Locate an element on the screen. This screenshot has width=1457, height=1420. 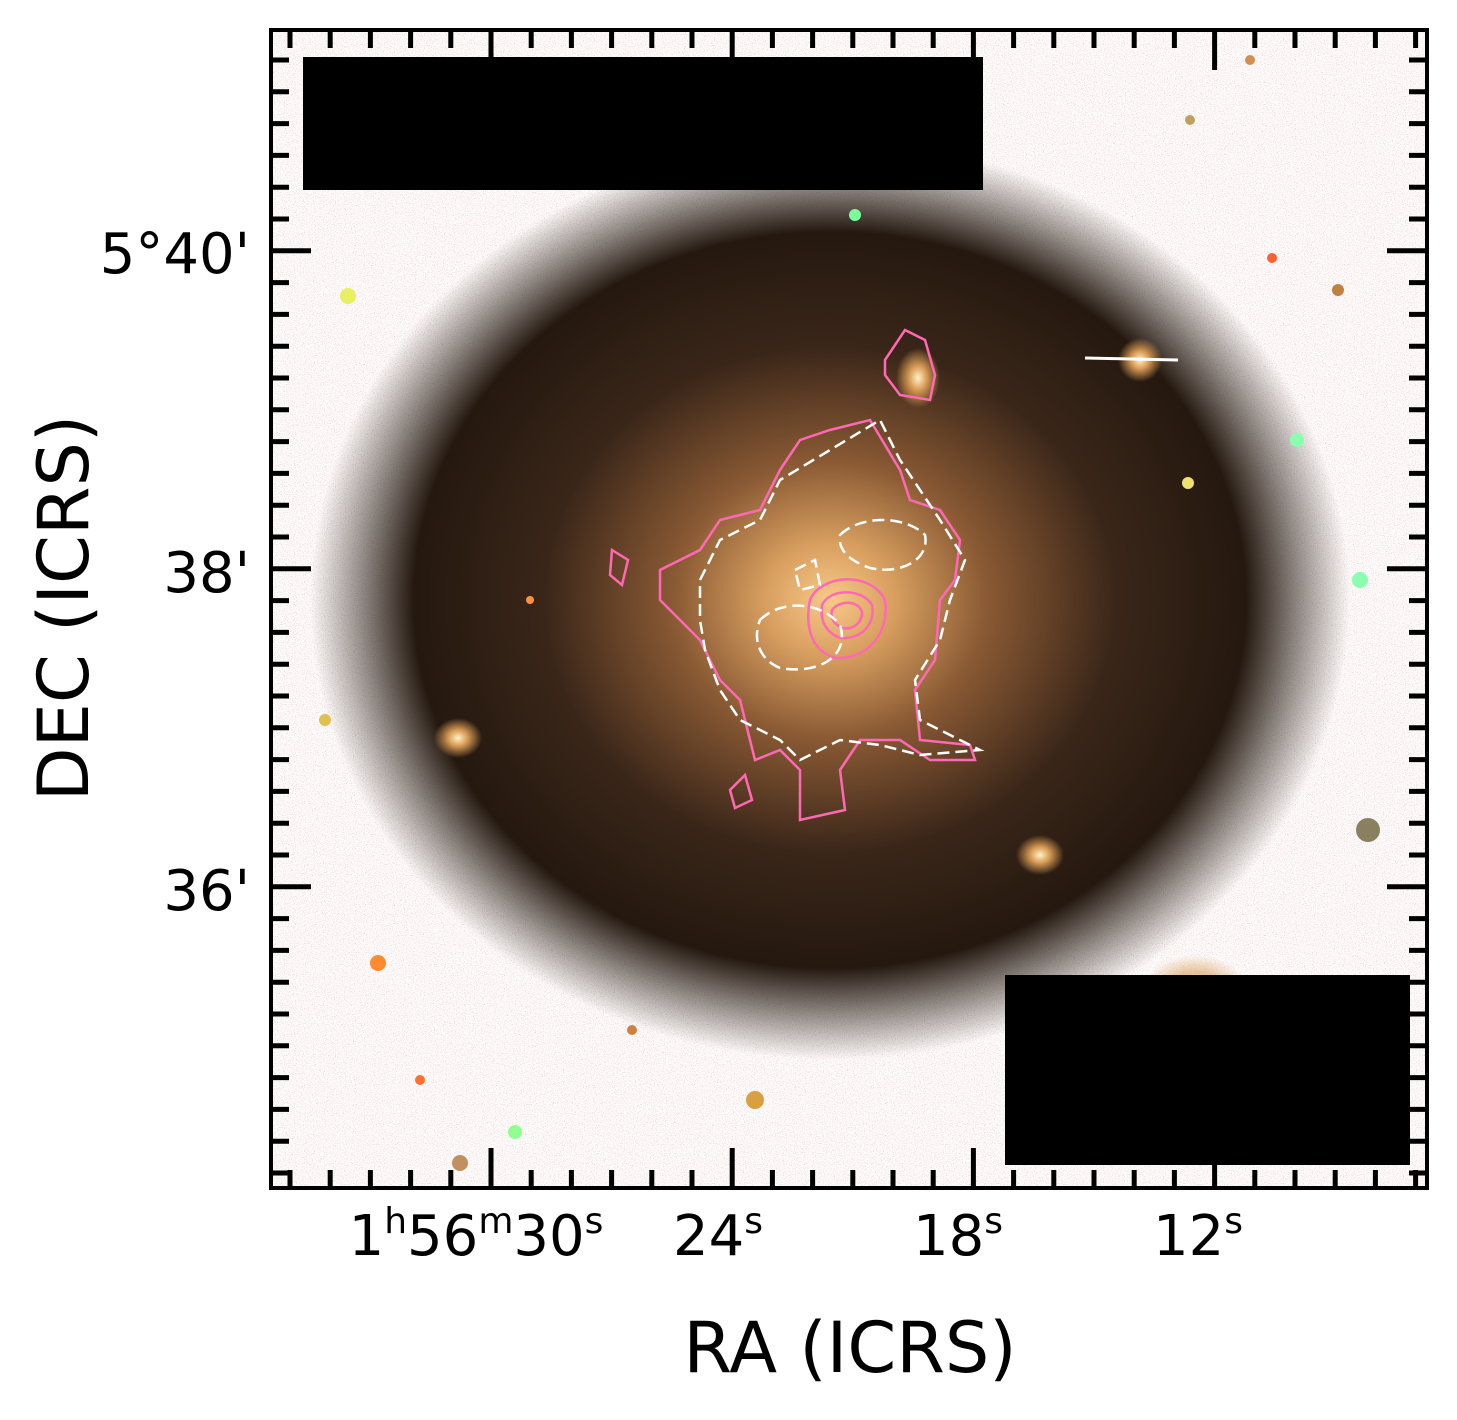
x-axis-label: RA (ICRS) is located at coordinates (849, 1348).